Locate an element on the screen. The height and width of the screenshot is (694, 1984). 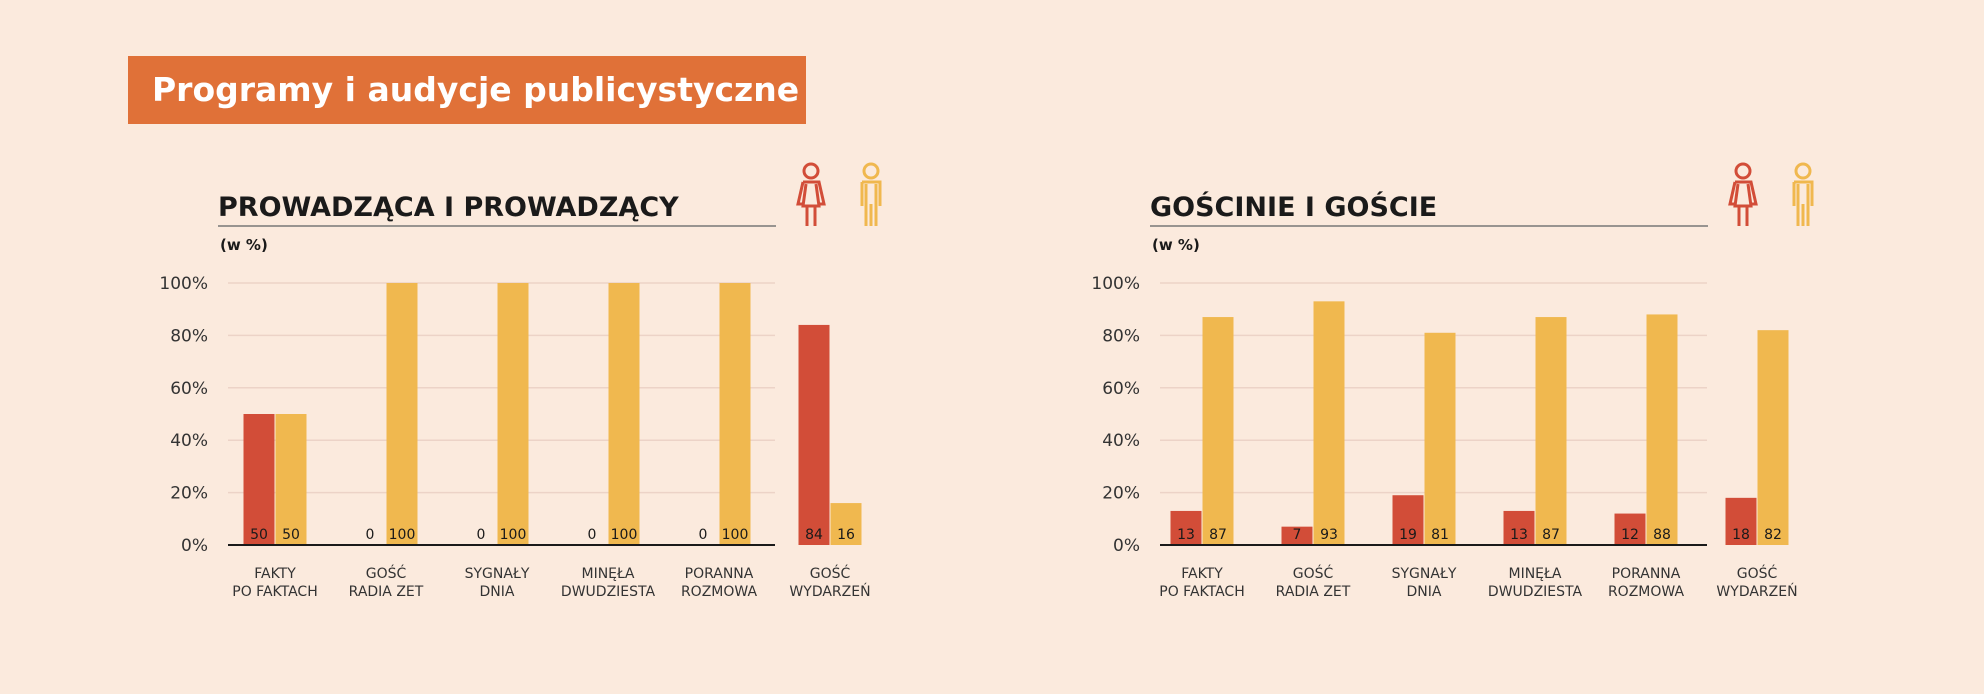
section-banner: Programy i audycje publicystyczne is located at coordinates (467, 90).